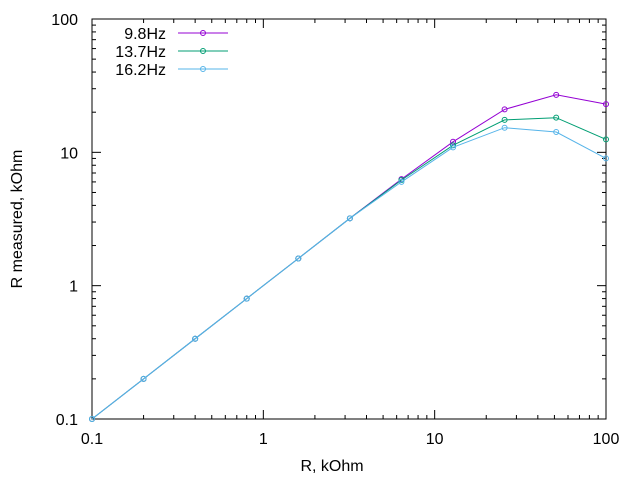 The height and width of the screenshot is (480, 640). Describe the element at coordinates (73, 287) in the screenshot. I see `y-tick-label: 1` at that location.